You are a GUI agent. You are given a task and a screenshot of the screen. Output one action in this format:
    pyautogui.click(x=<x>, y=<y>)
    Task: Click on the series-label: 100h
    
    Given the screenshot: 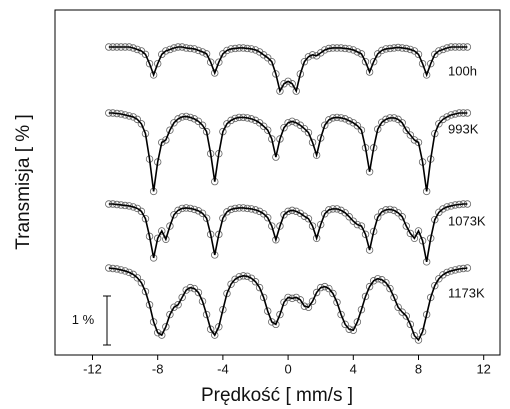 What is the action you would take?
    pyautogui.click(x=462, y=70)
    